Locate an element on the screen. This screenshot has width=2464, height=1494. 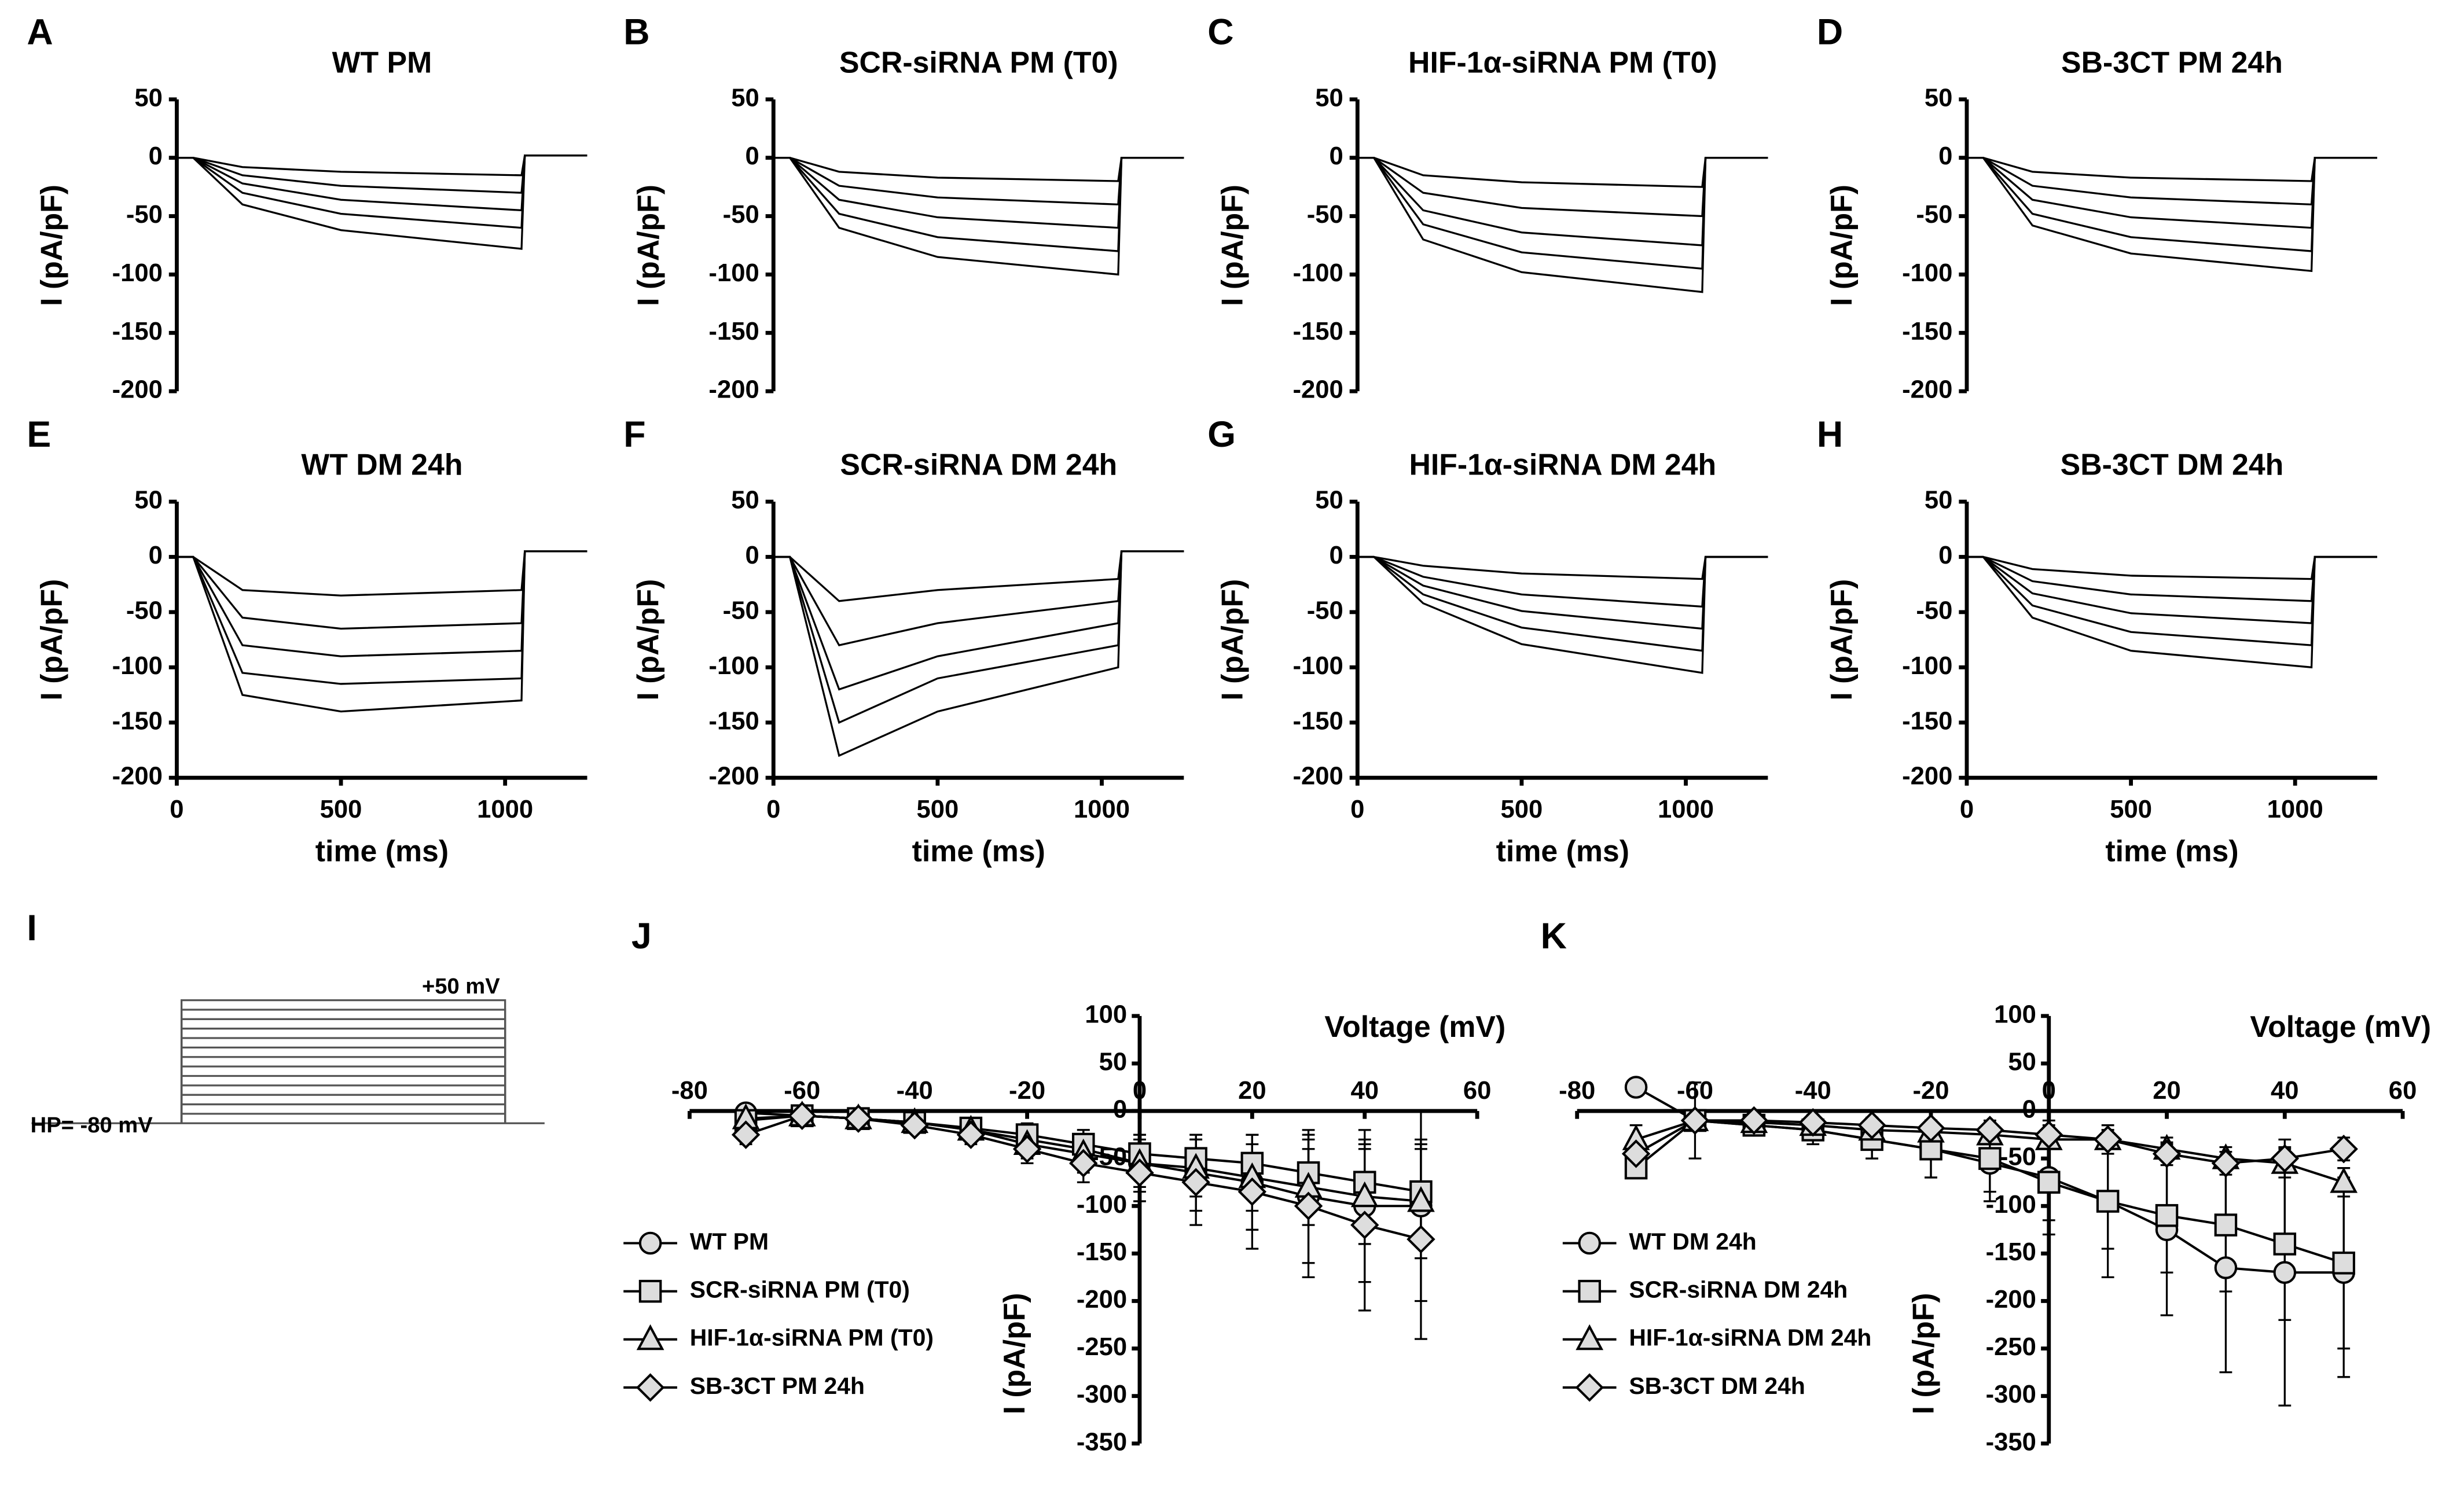
panel-letter: B is located at coordinates (636, 32).